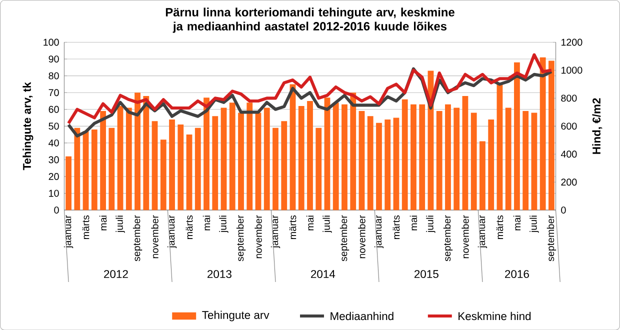  Describe the element at coordinates (116, 274) in the screenshot. I see `text: 2012` at that location.